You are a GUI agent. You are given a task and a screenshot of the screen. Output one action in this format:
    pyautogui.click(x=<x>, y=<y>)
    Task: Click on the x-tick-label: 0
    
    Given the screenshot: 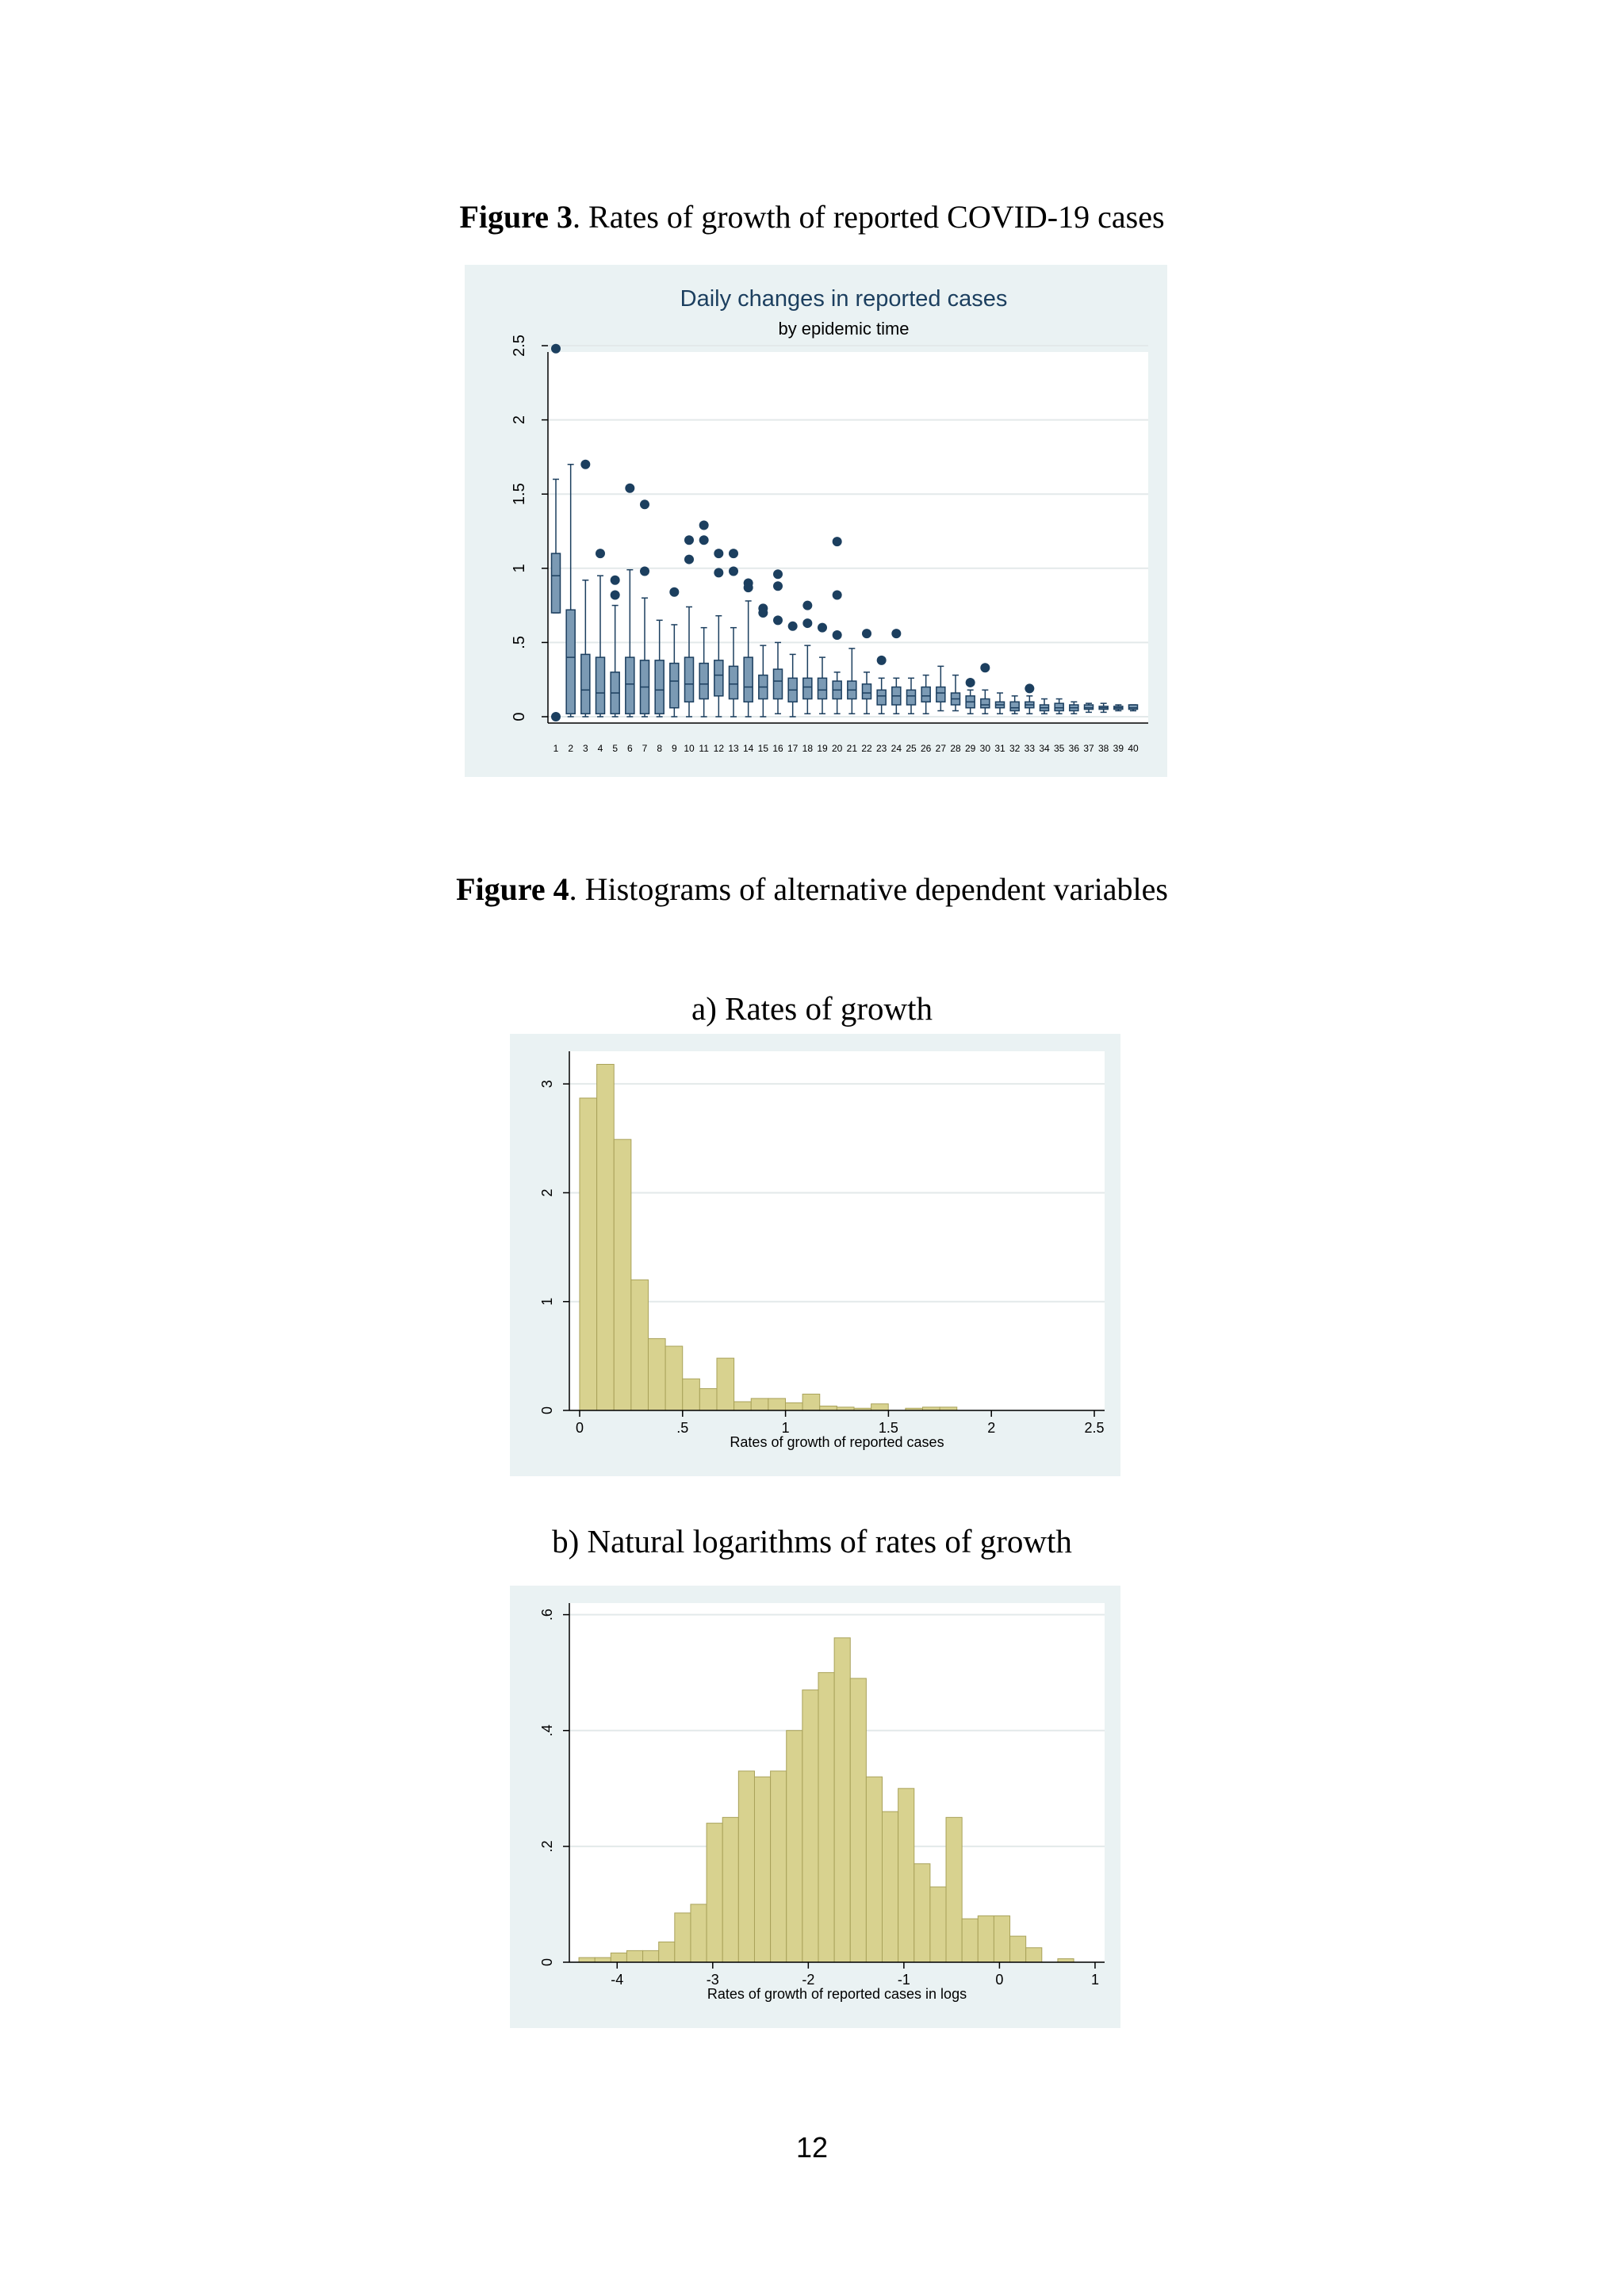 What is the action you would take?
    pyautogui.click(x=580, y=1428)
    